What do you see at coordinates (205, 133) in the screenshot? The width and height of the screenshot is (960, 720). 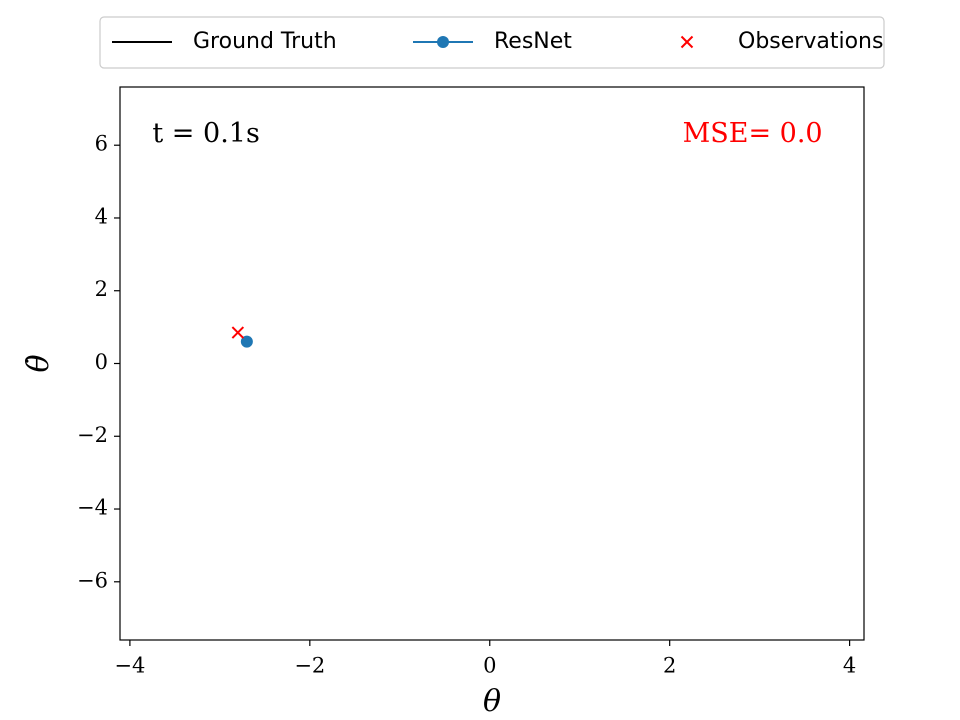 I see `annotation: t = 0.1s` at bounding box center [205, 133].